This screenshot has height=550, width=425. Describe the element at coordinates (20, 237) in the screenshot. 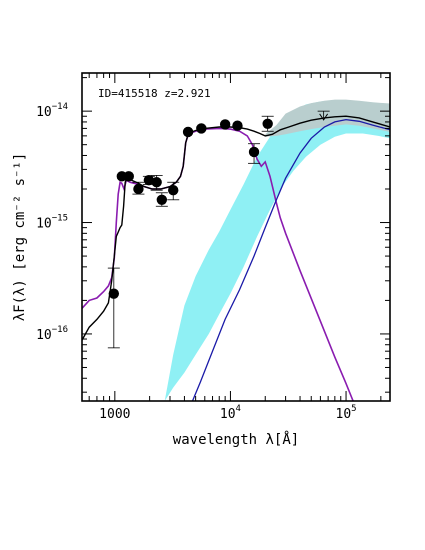

I see `y-axis-title: λF(λ) [erg cm⁻² s⁻¹]` at that location.